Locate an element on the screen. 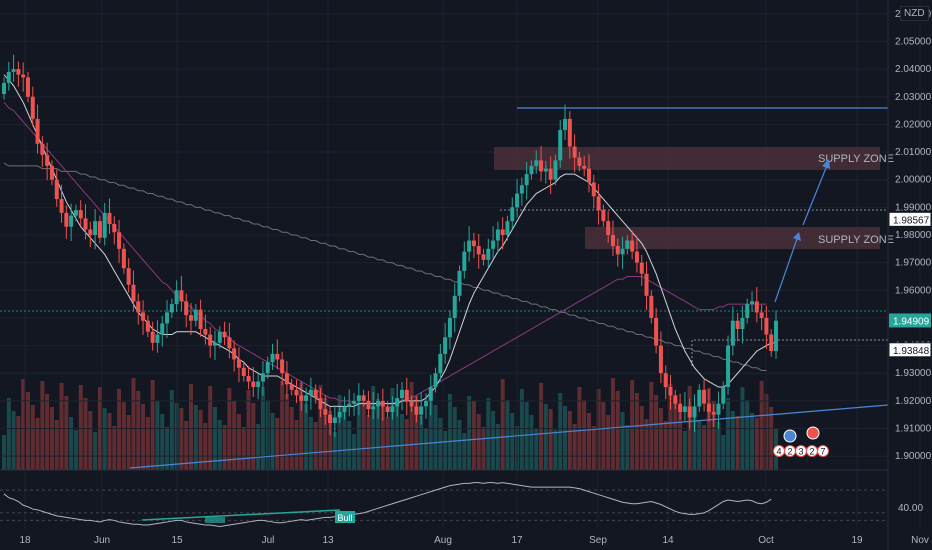  currency-label: NZD is located at coordinates (914, 13).